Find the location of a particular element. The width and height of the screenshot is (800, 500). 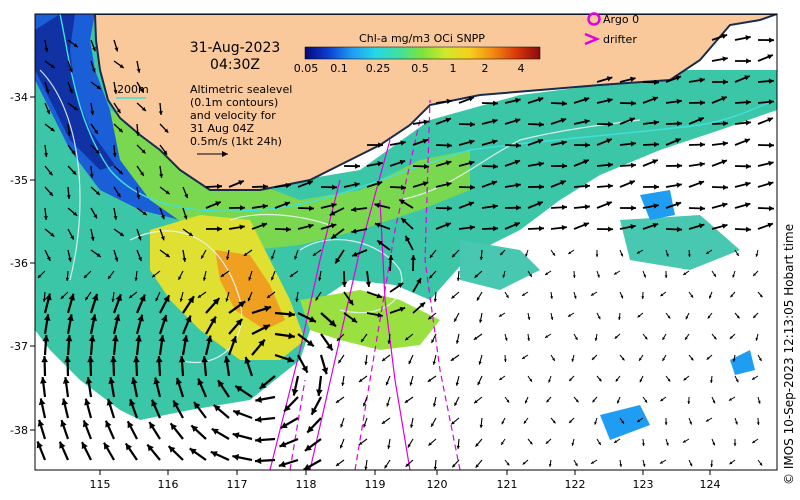

longitude-axis: 115 116 117 118 119 120 121 122 123 124 is located at coordinates (405, 480).